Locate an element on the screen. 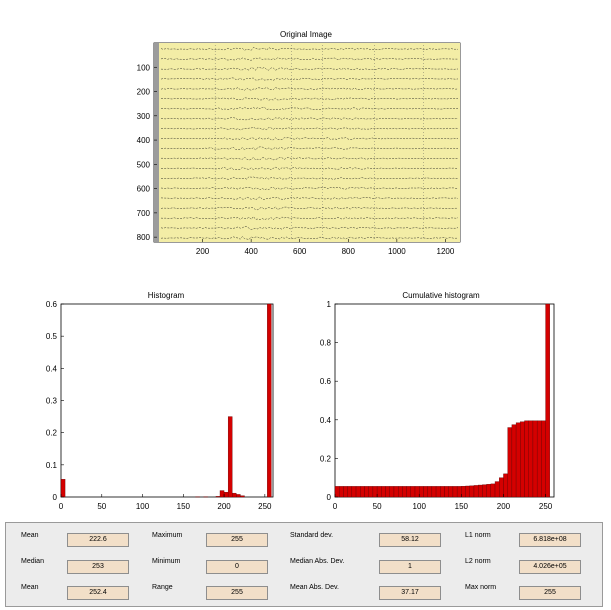 This screenshot has width=611, height=610. histogram-y-tick-label: 0.4 is located at coordinates (52, 368).